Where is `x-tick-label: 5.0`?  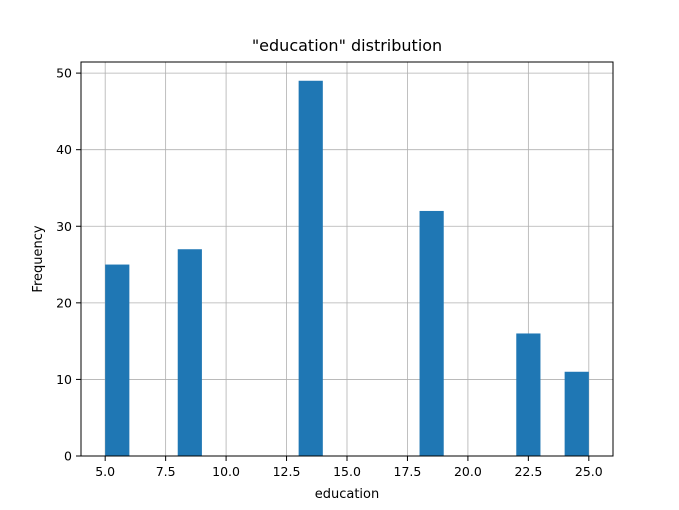 x-tick-label: 5.0 is located at coordinates (105, 471).